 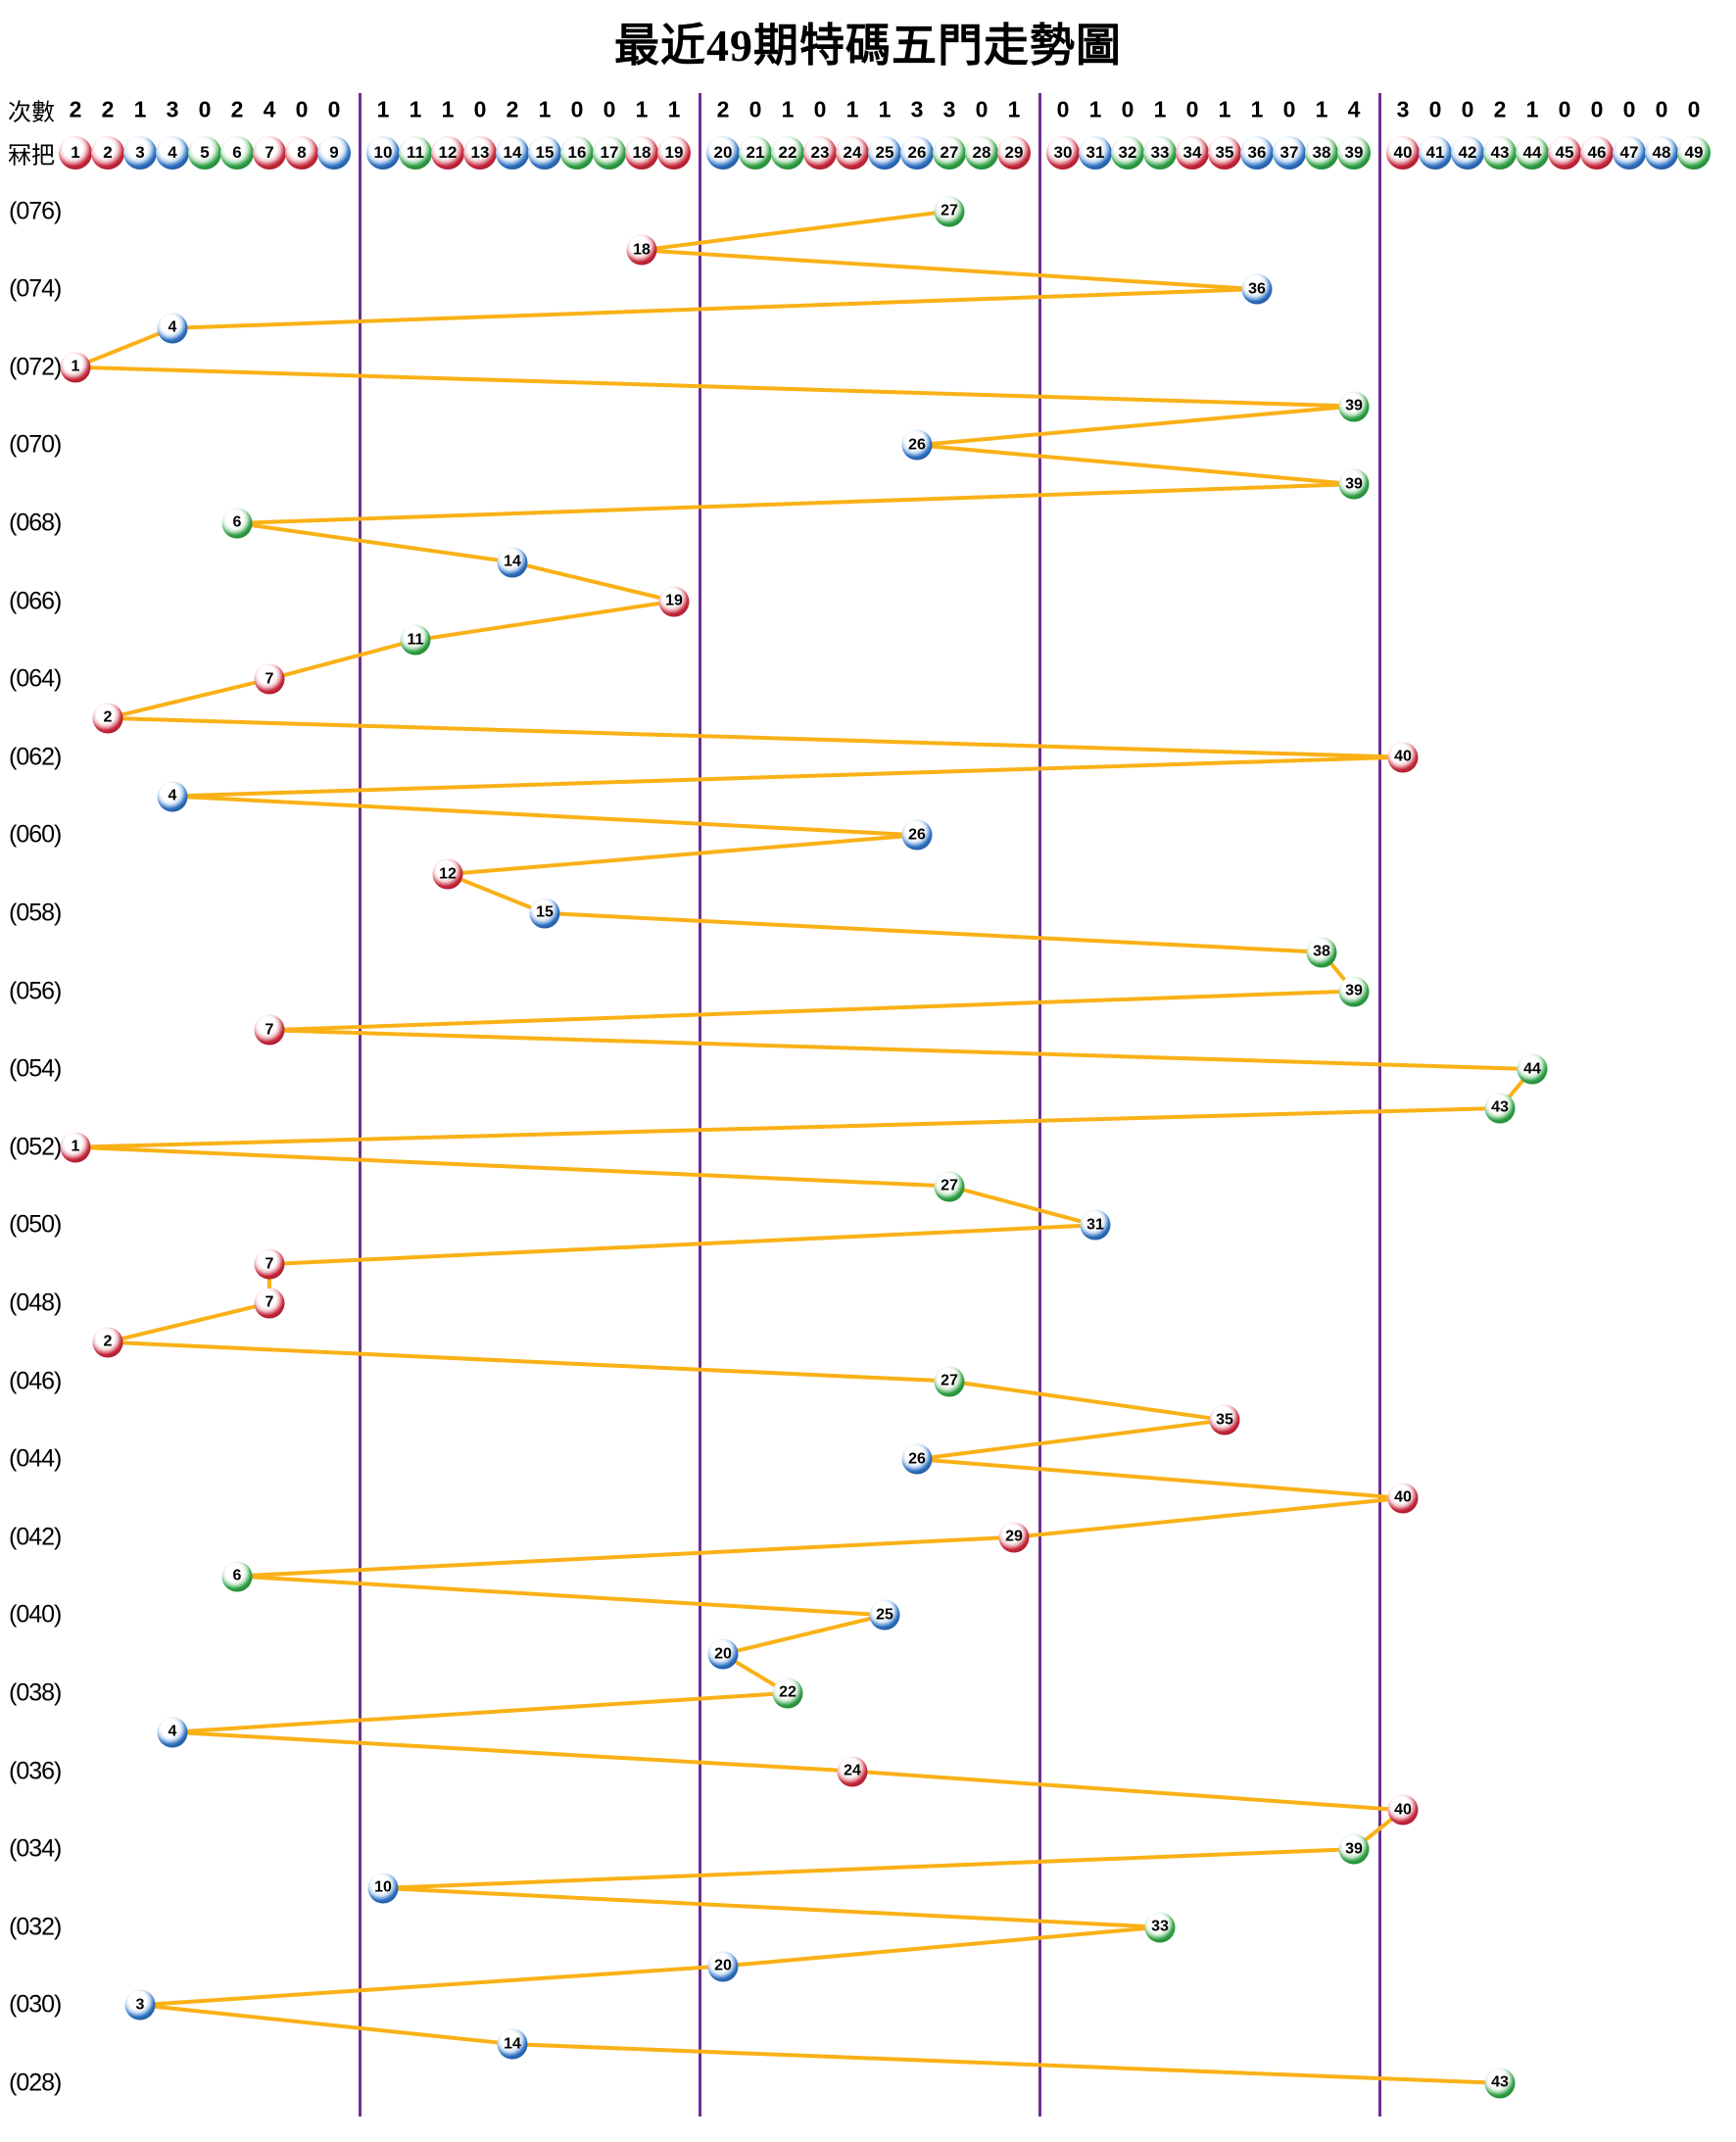 I want to click on count-col-41: 0, so click(x=1435, y=109).